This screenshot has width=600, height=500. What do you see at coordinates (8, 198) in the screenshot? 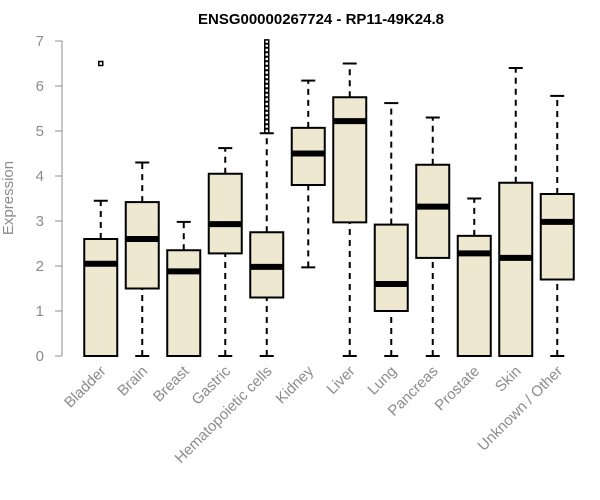
I see `y-axis-label: Expression` at bounding box center [8, 198].